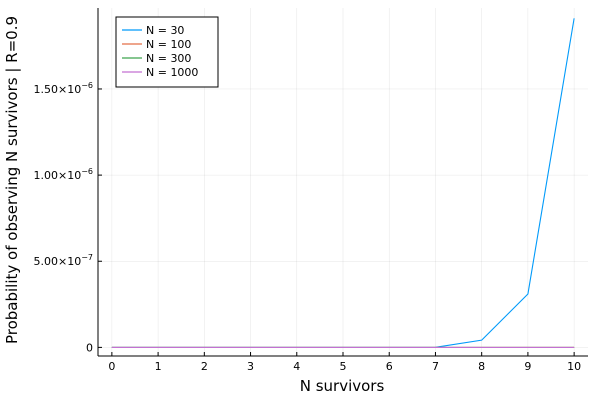 This screenshot has height=400, width=600. Describe the element at coordinates (204, 366) in the screenshot. I see `x-tick-label: 2` at that location.